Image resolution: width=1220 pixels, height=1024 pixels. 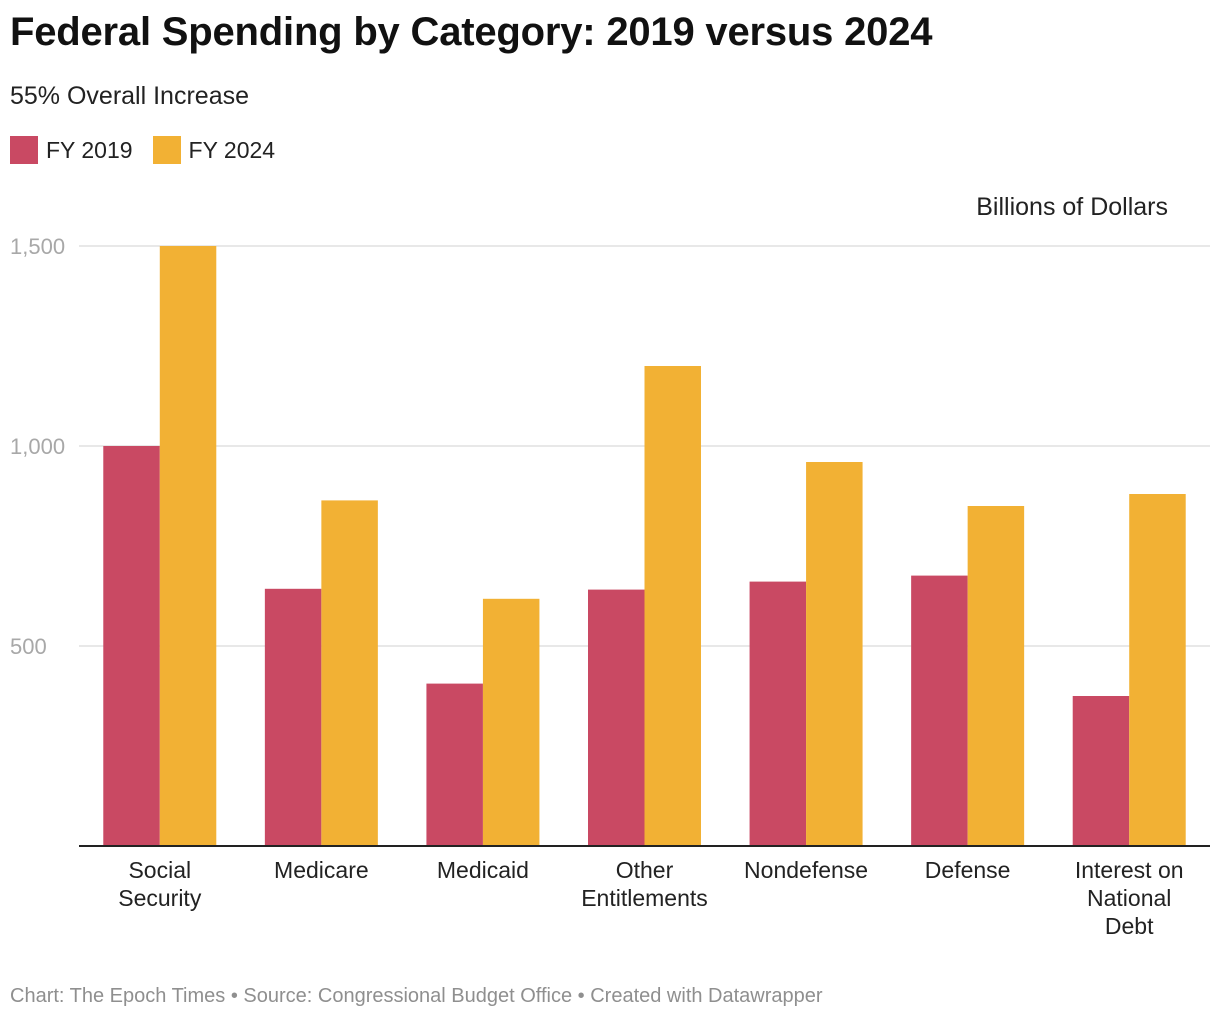 What do you see at coordinates (130, 96) in the screenshot?
I see `chart-subtitle: 55% Overall Increase` at bounding box center [130, 96].